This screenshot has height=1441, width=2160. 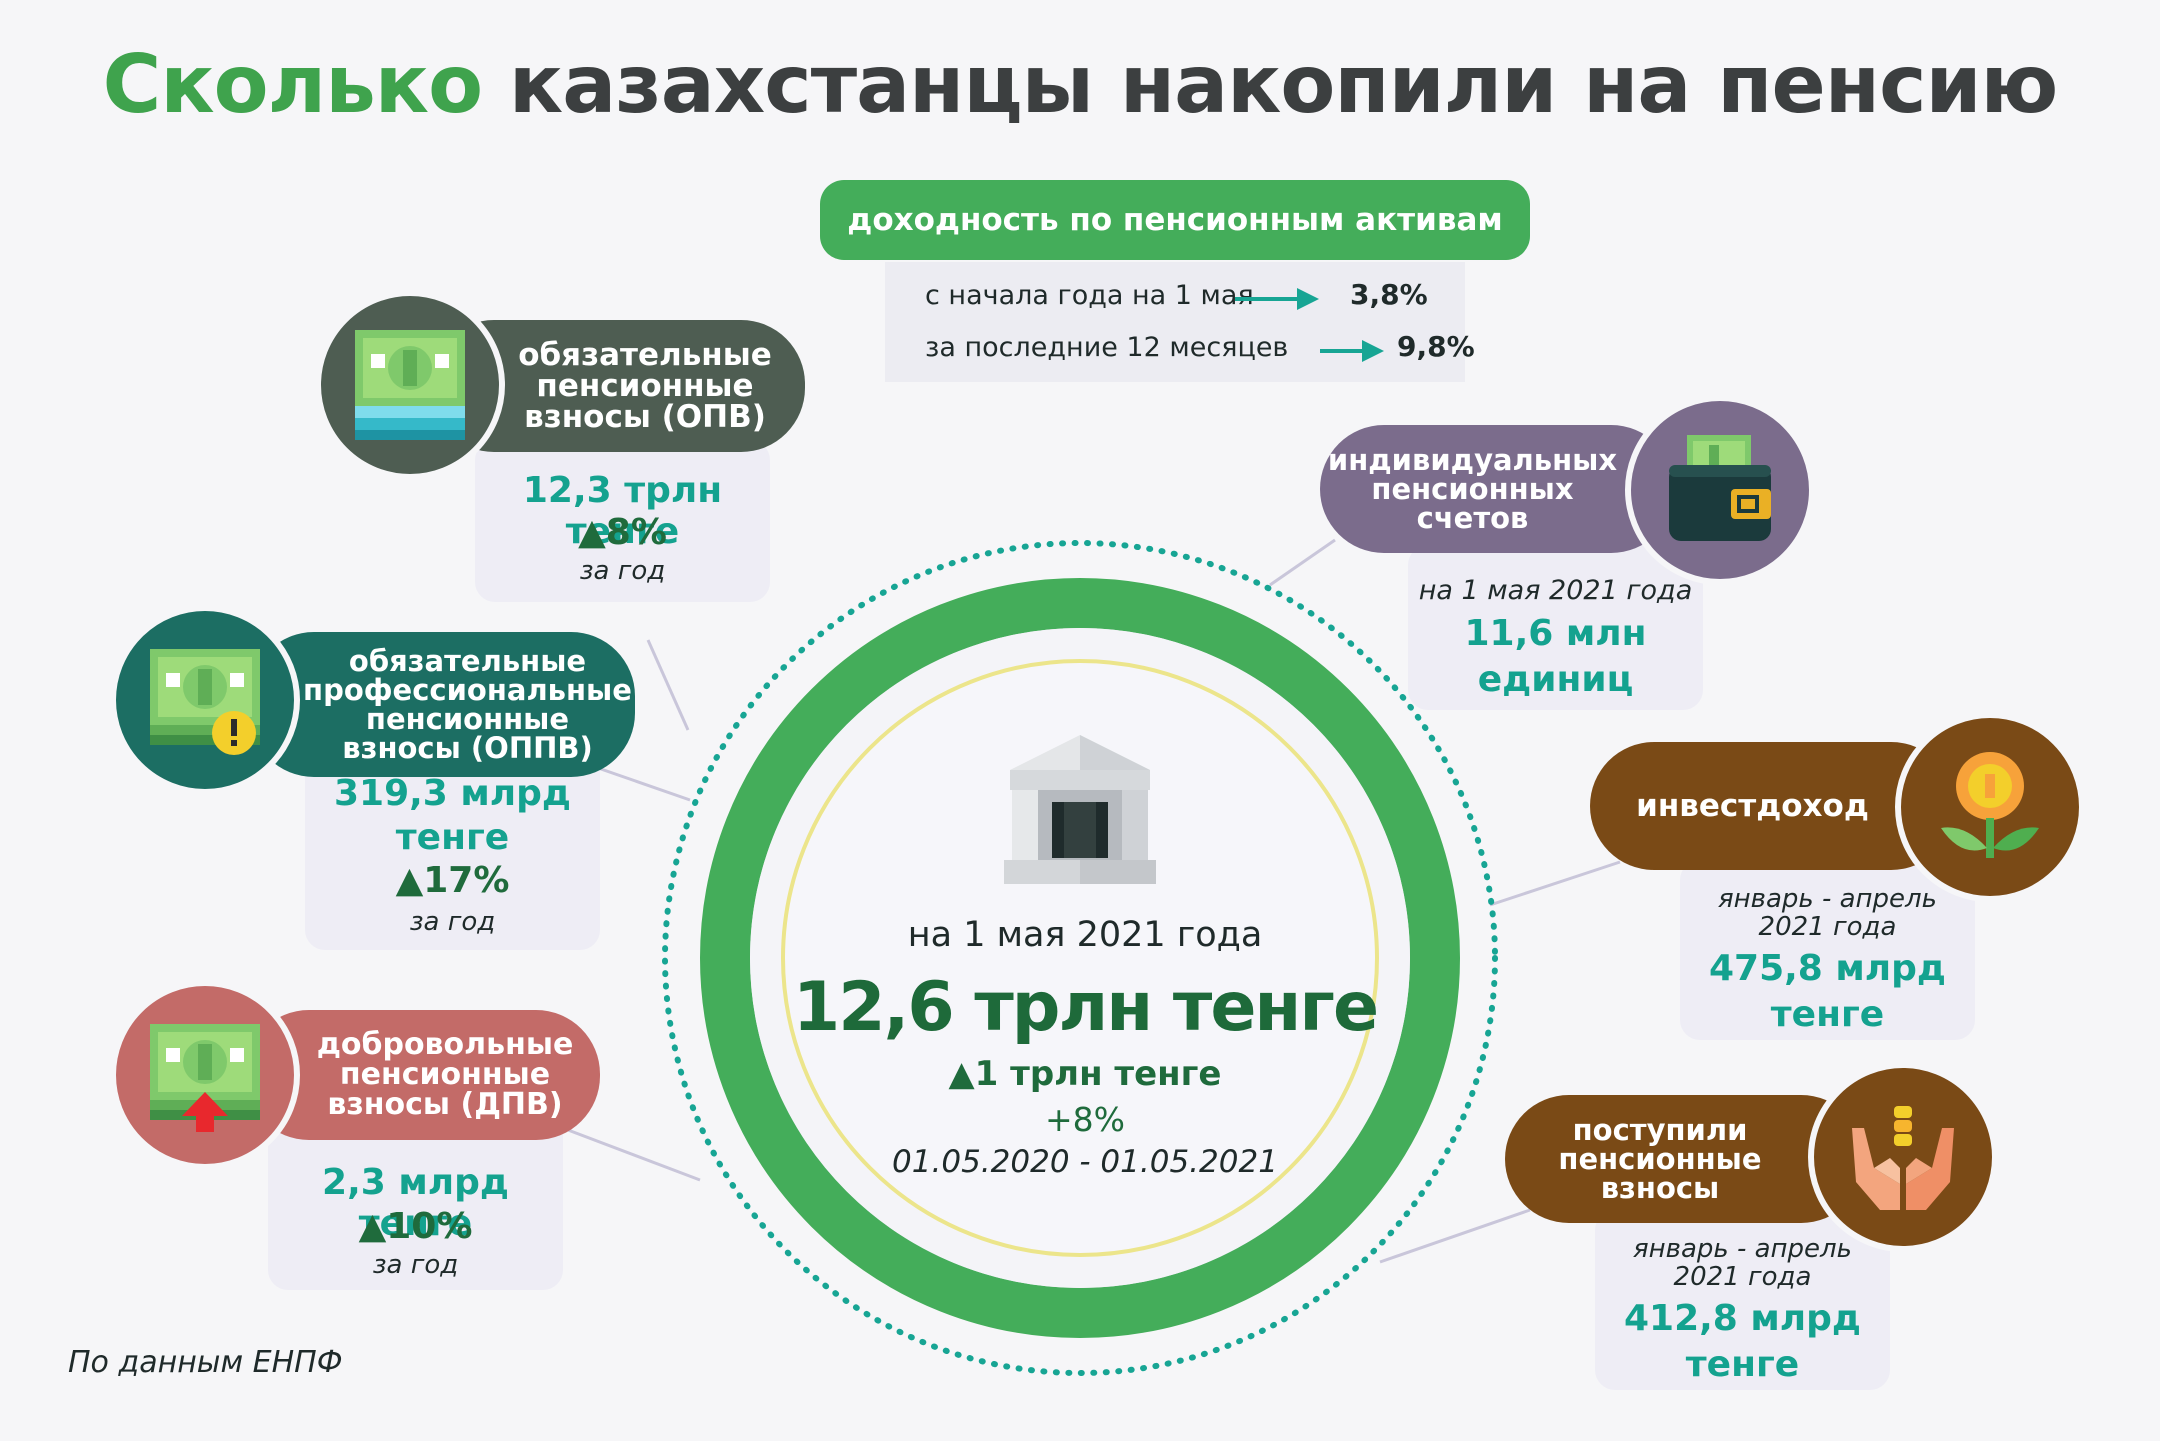 I want to click on banknote-stack-icon, so click(x=410, y=385).